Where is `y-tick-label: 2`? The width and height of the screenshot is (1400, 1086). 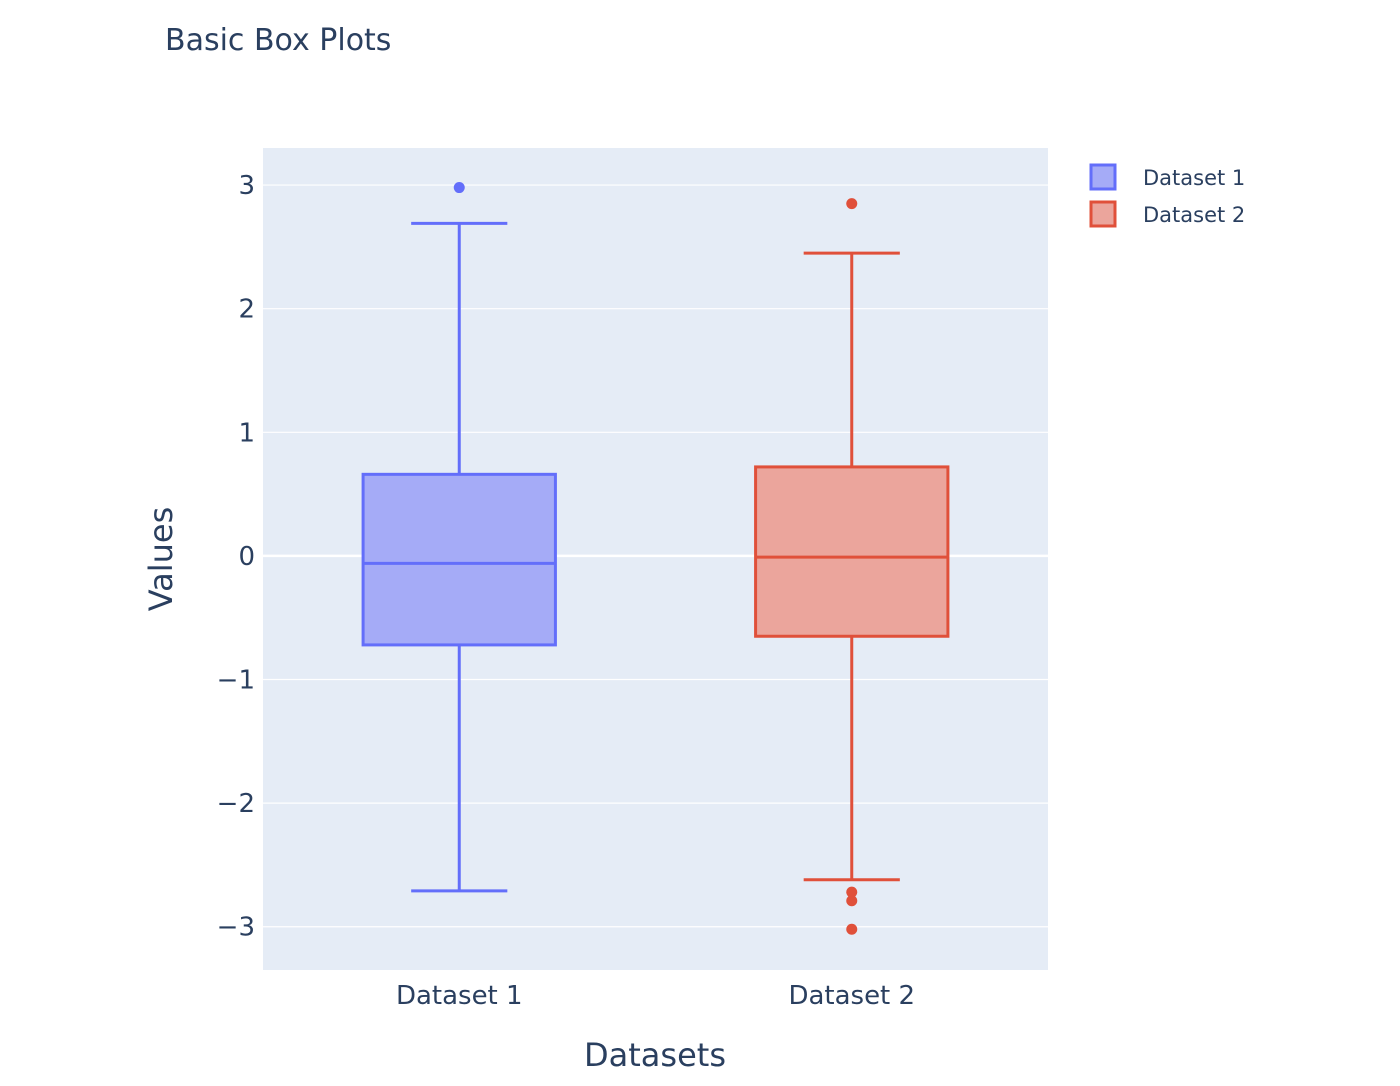 y-tick-label: 2 is located at coordinates (246, 310).